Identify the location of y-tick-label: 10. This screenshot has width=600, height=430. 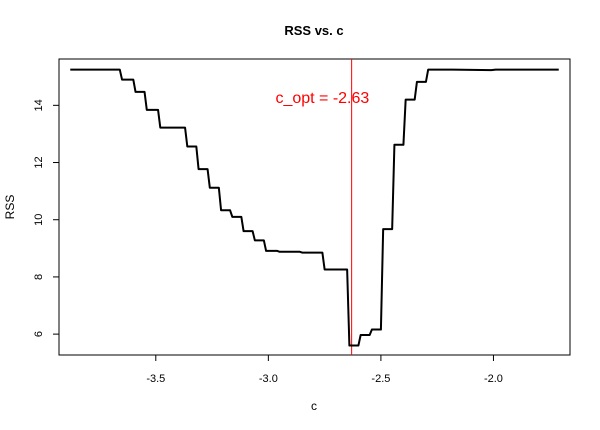
(39, 220).